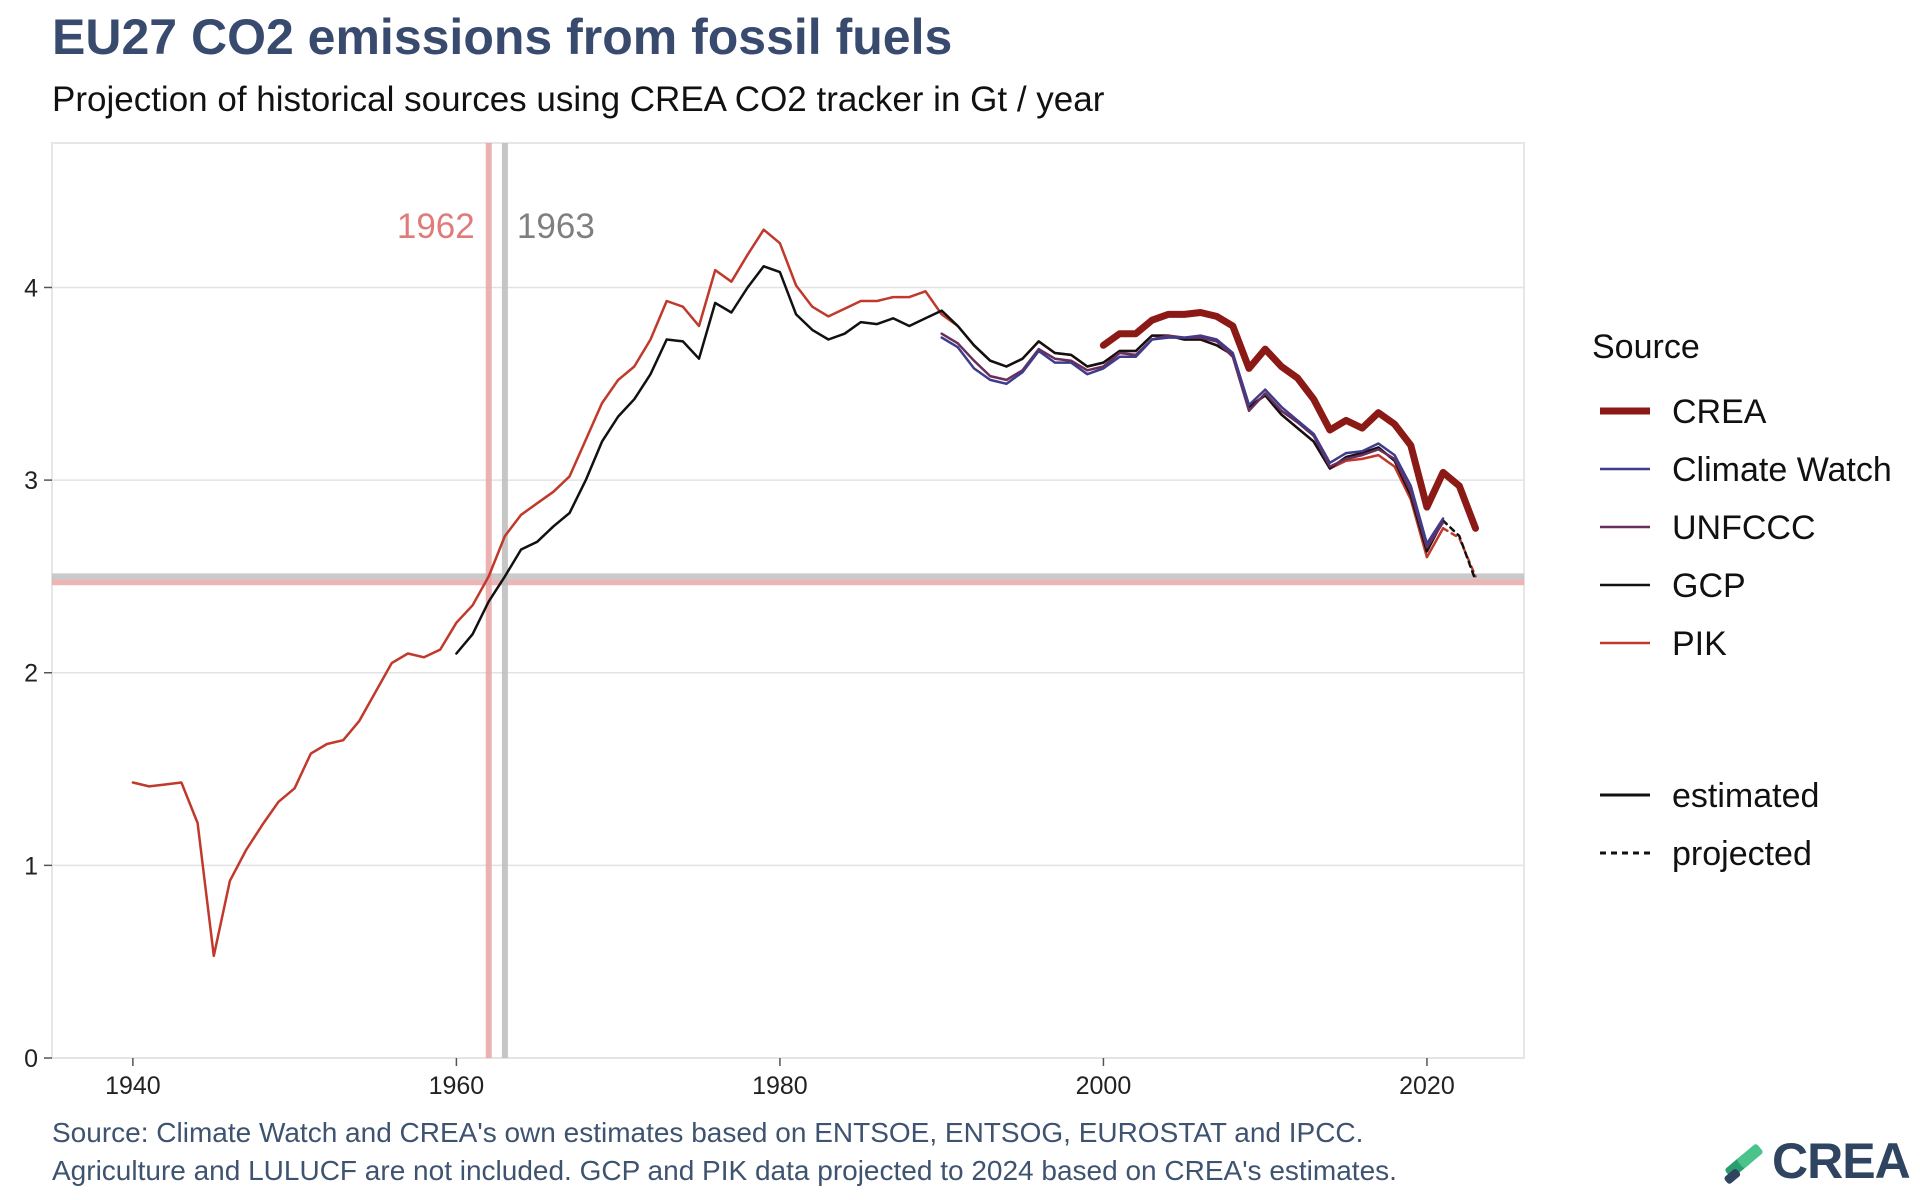 The width and height of the screenshot is (1920, 1200). Describe the element at coordinates (1699, 644) in the screenshot. I see `legend-label: PIK` at that location.